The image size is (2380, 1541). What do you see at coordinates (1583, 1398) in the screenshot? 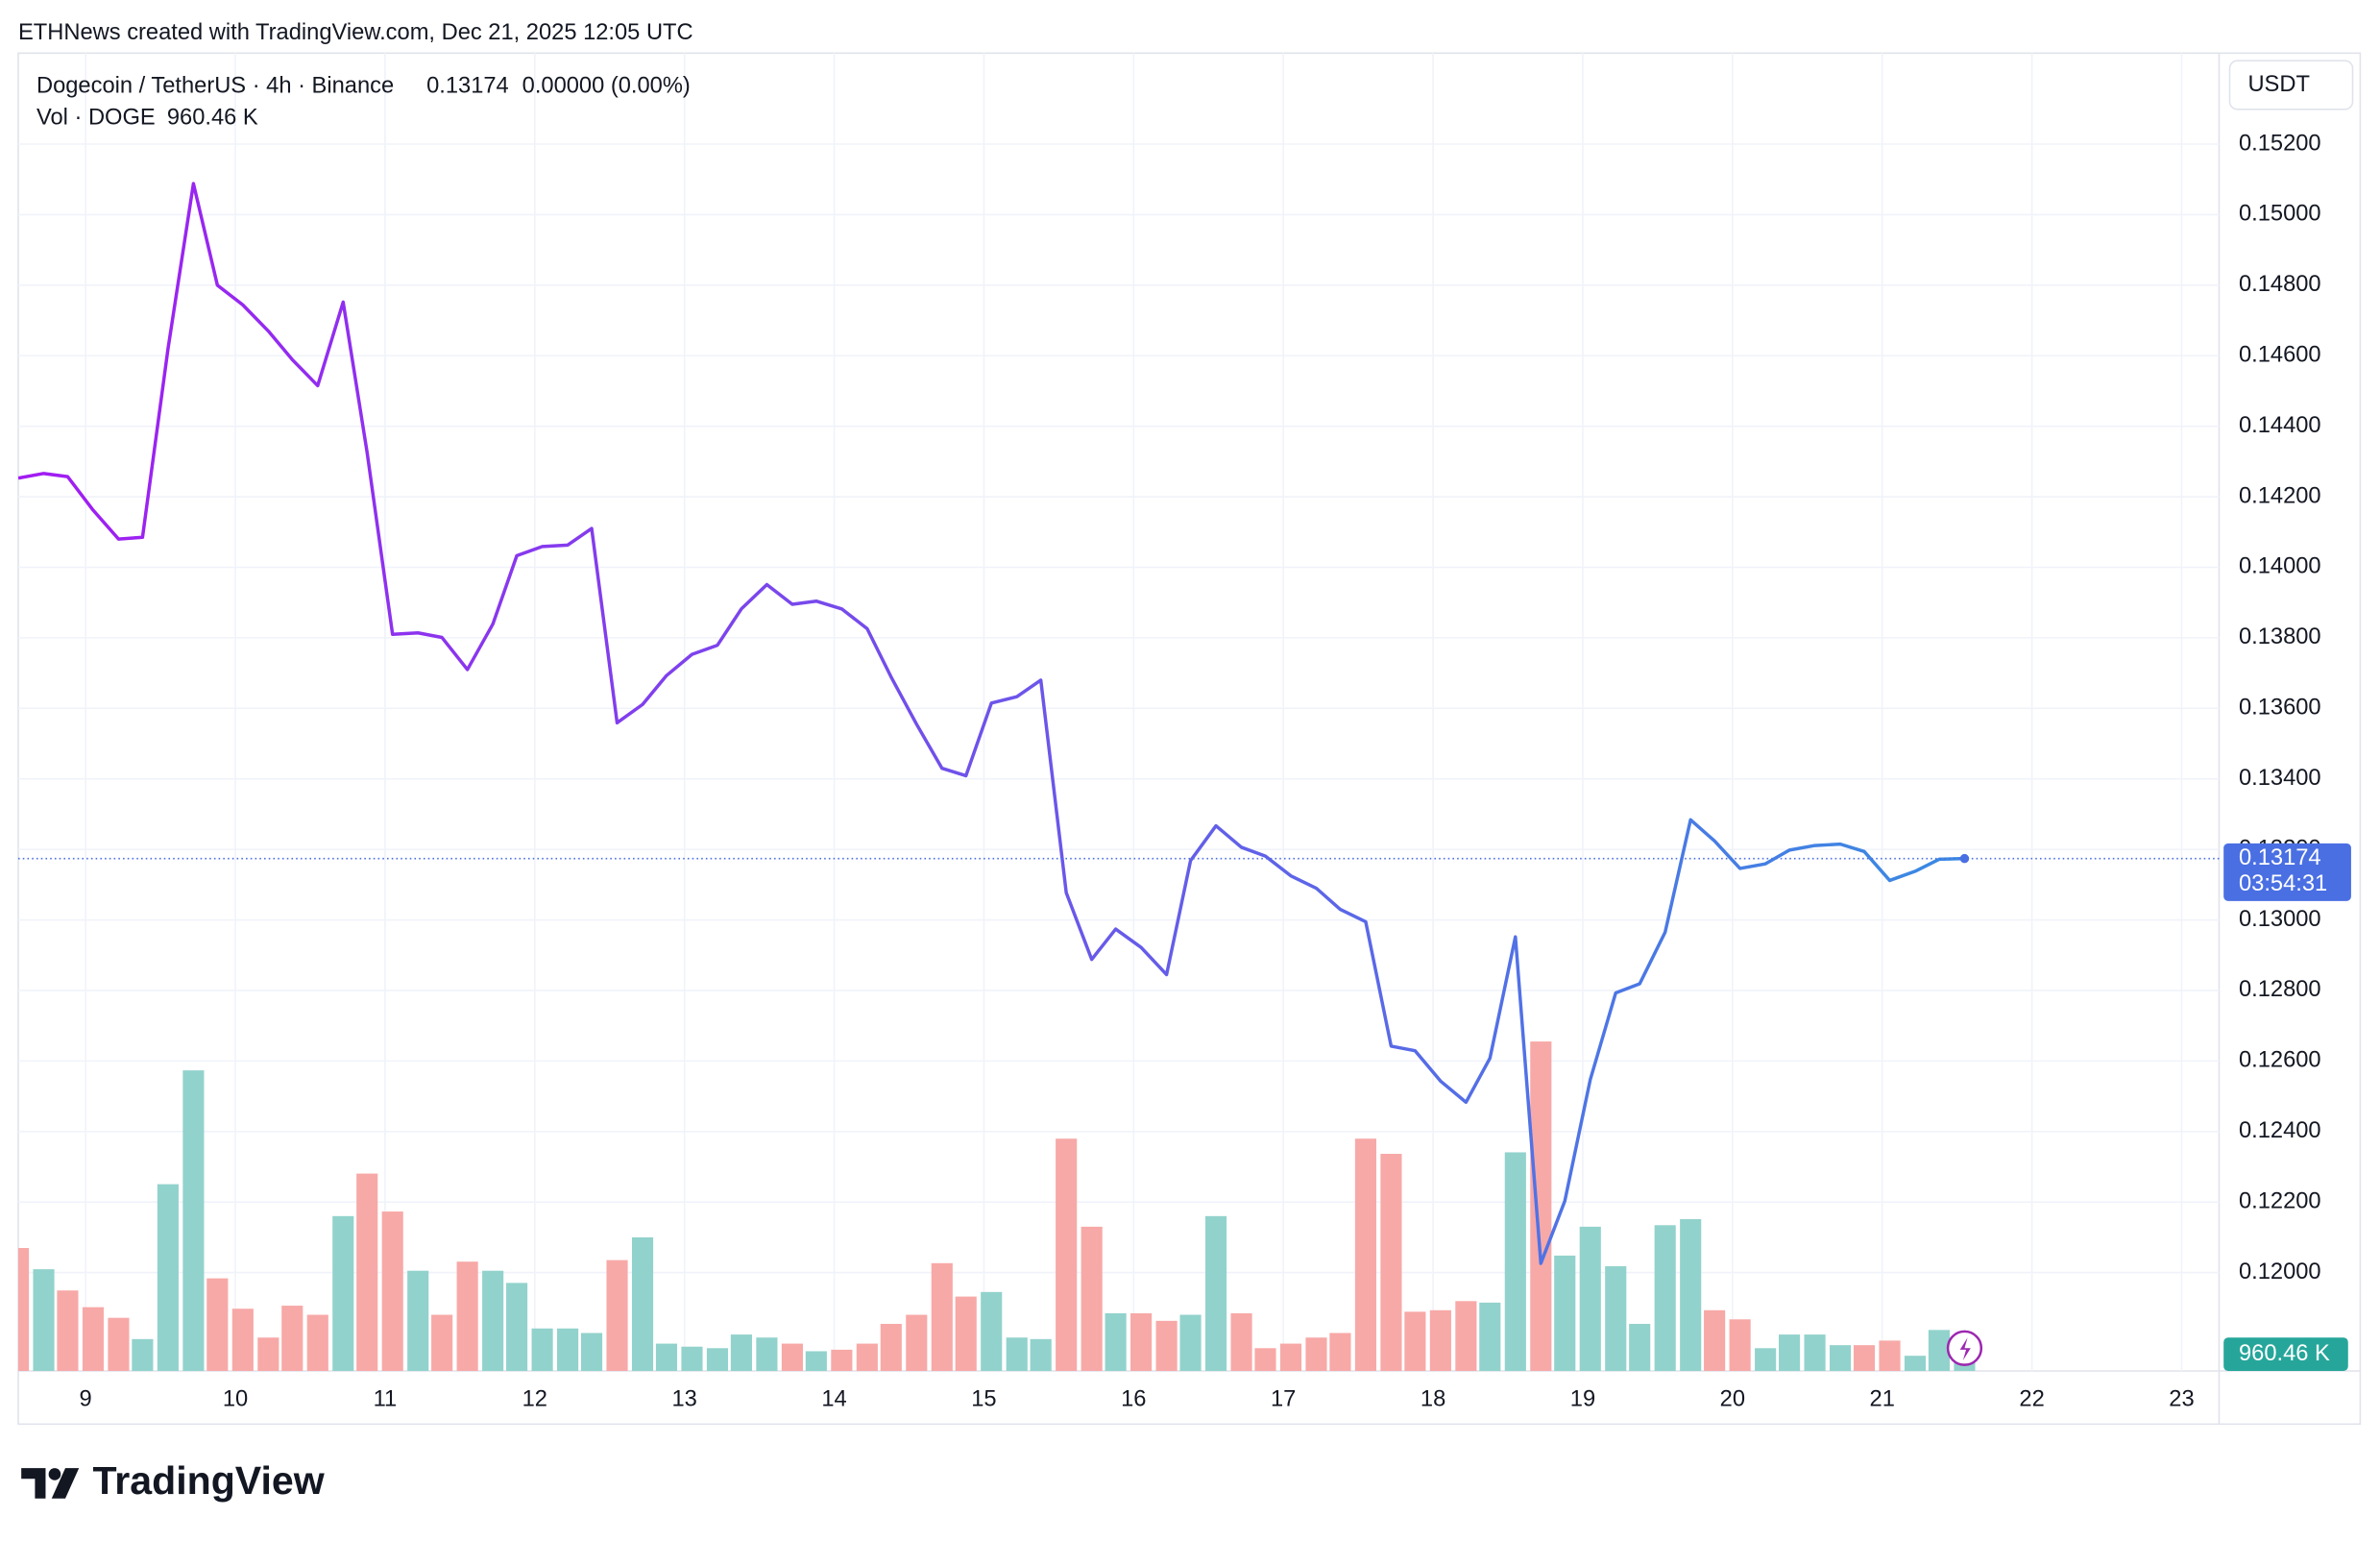
I see `x-tick-label: 19` at bounding box center [1583, 1398].